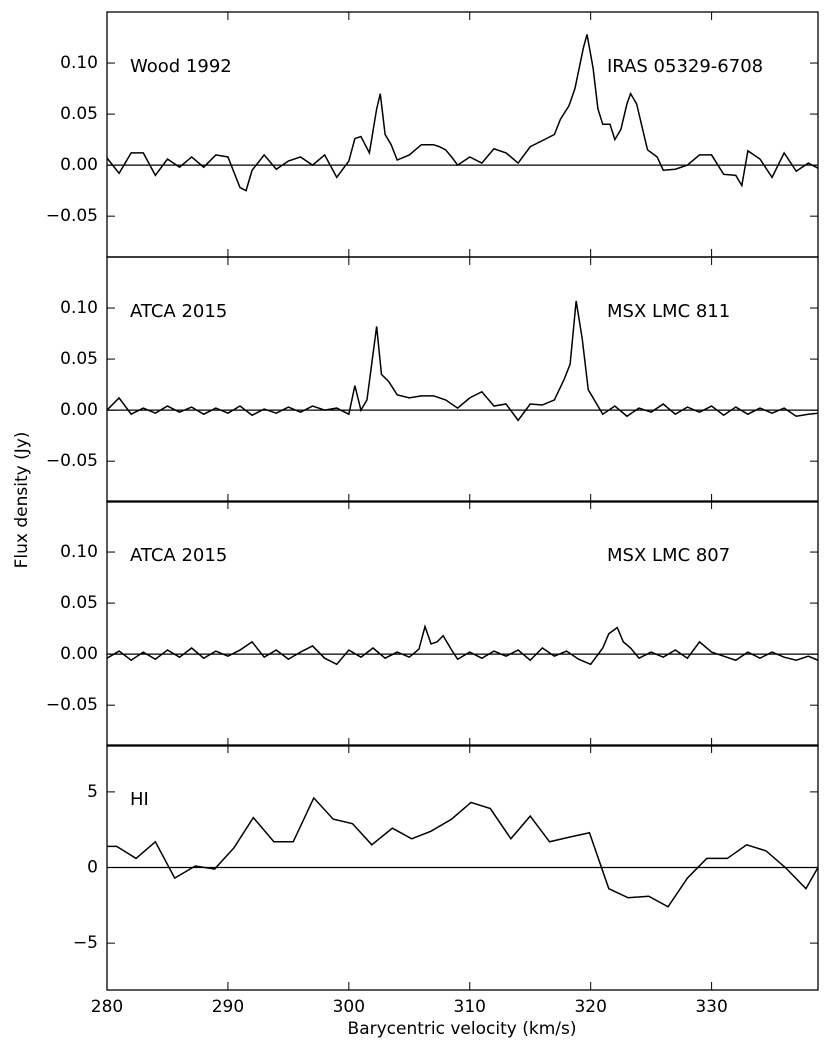 The image size is (830, 1055). I want to click on y-tick-label: 5, so click(92, 792).